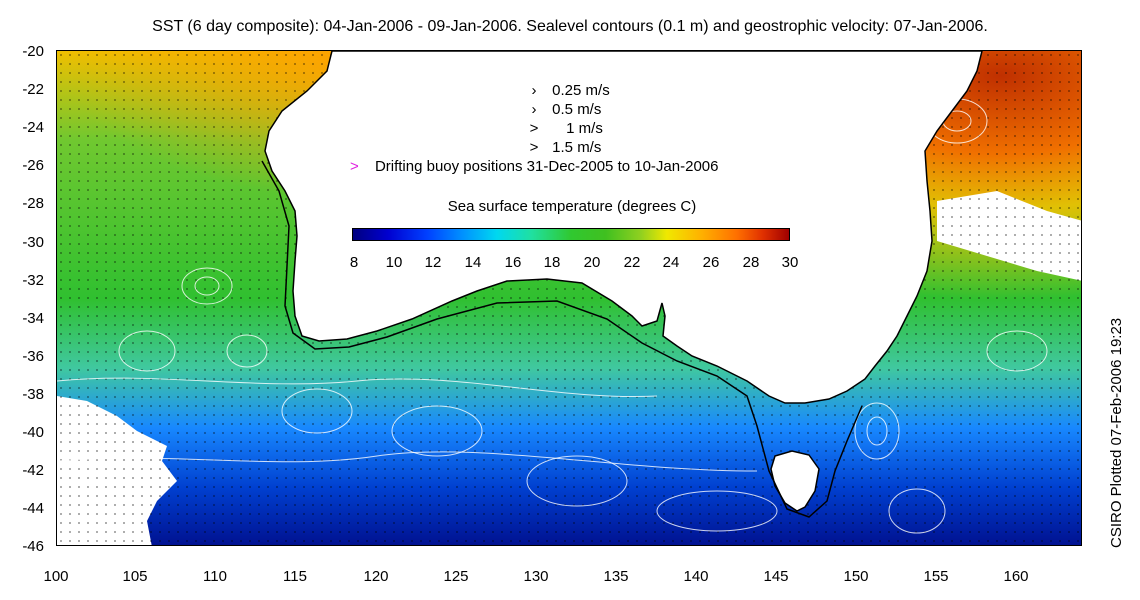 The height and width of the screenshot is (600, 1140). I want to click on velocity-legend-item: › 0.5 m/s, so click(561, 109).